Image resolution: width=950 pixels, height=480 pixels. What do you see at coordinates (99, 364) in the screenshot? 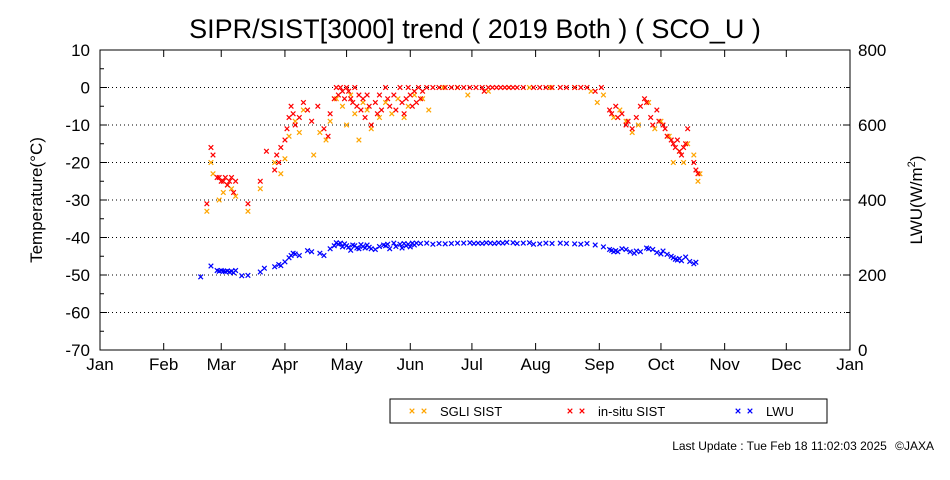
I see `x-tick-label: Jan` at bounding box center [99, 364].